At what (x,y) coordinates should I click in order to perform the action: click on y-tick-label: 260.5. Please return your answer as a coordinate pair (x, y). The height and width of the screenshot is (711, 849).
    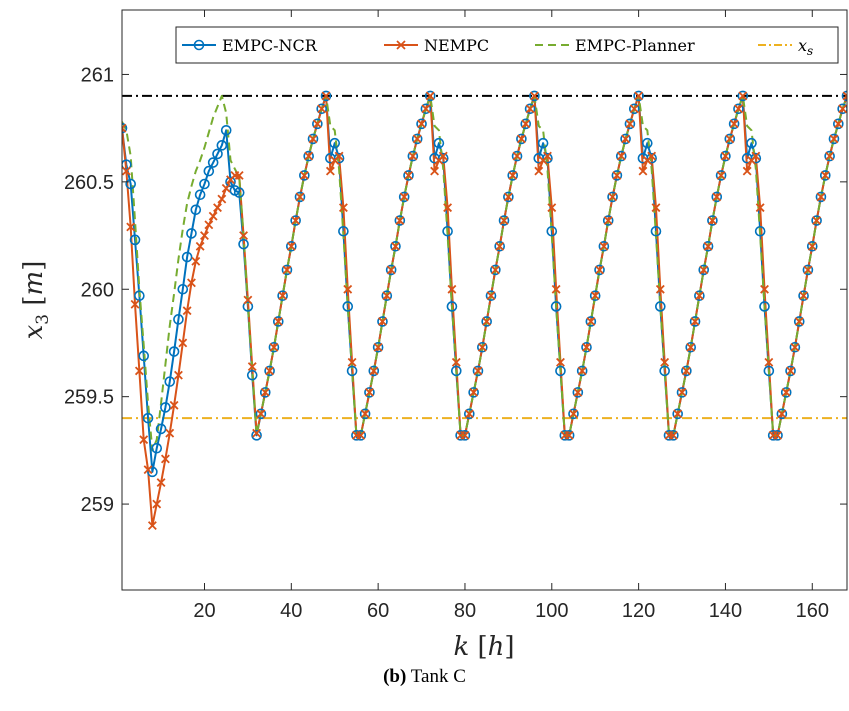
    Looking at the image, I should click on (89, 183).